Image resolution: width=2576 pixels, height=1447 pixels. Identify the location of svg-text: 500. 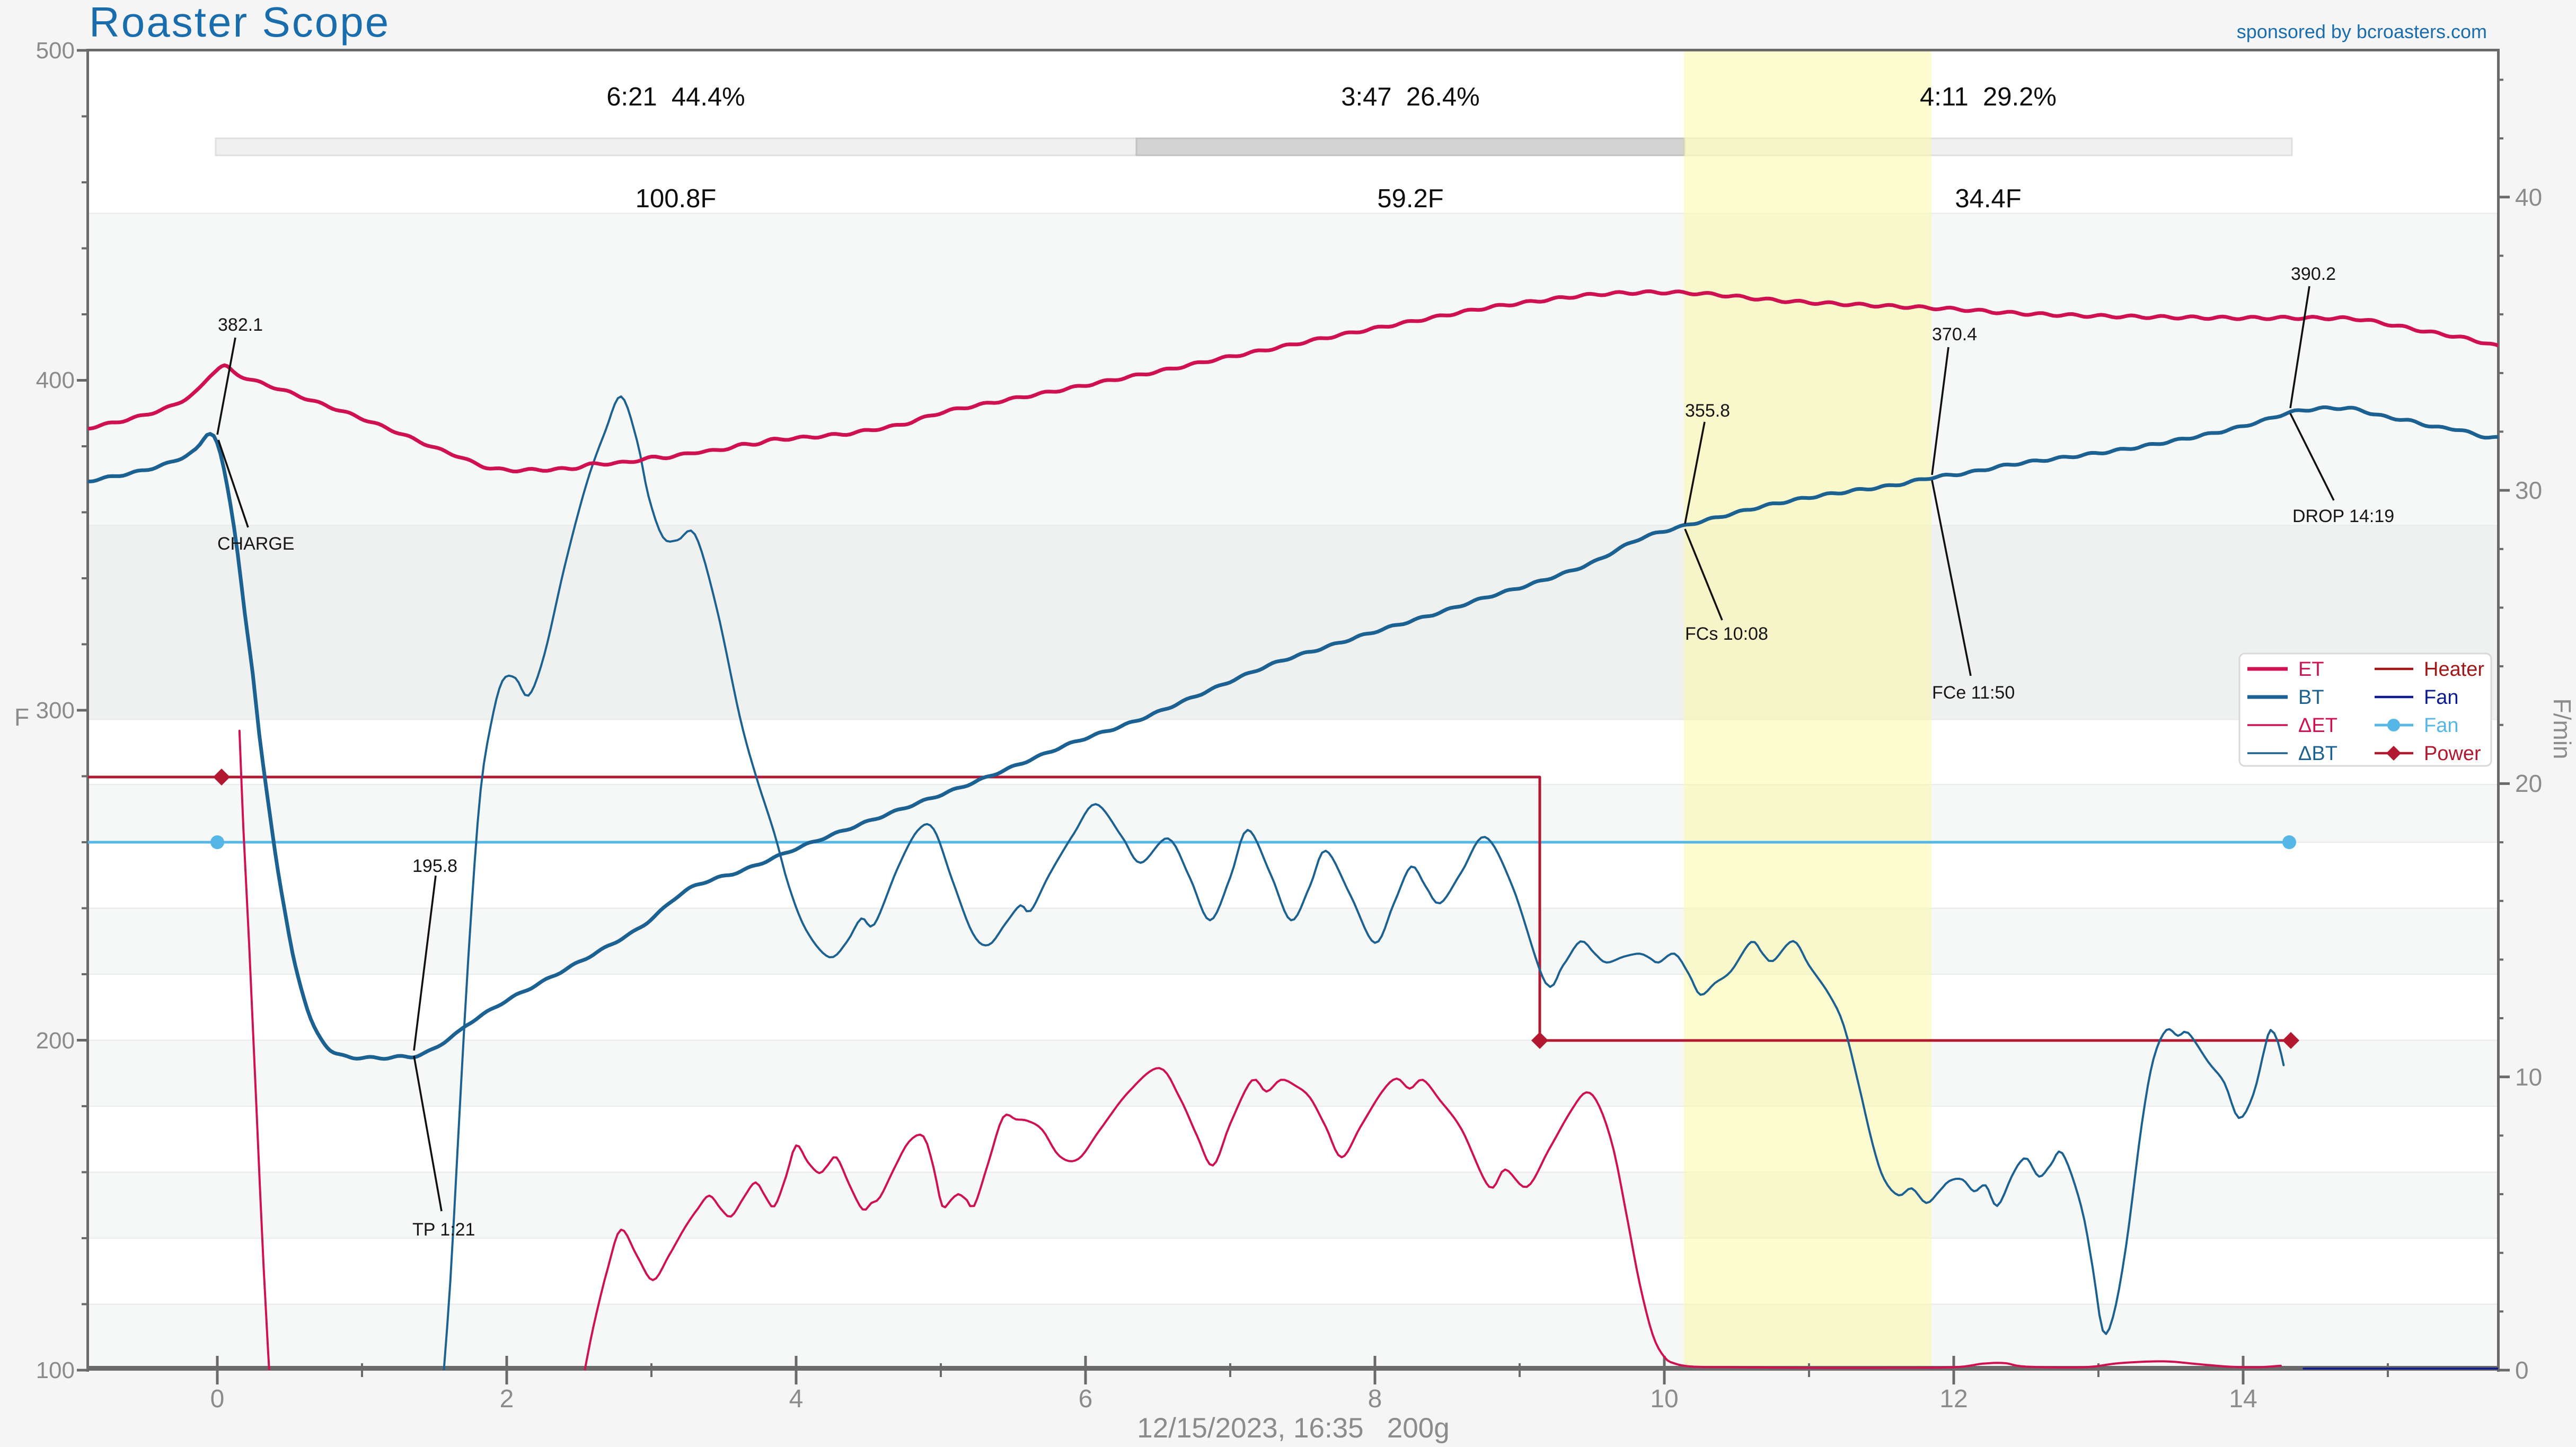
(55, 51).